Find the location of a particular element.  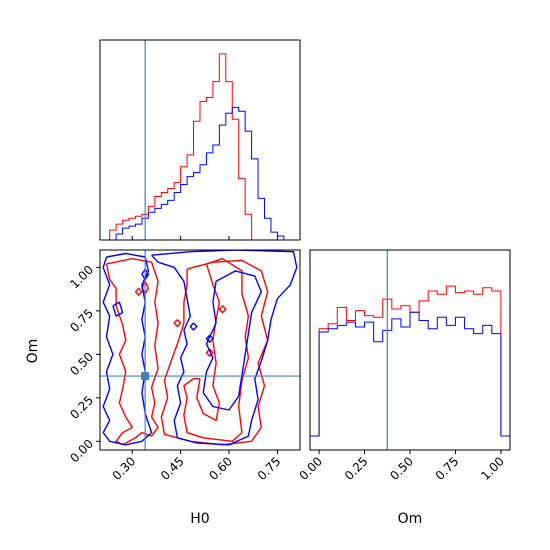

om-x-axis-label: Om is located at coordinates (410, 519).